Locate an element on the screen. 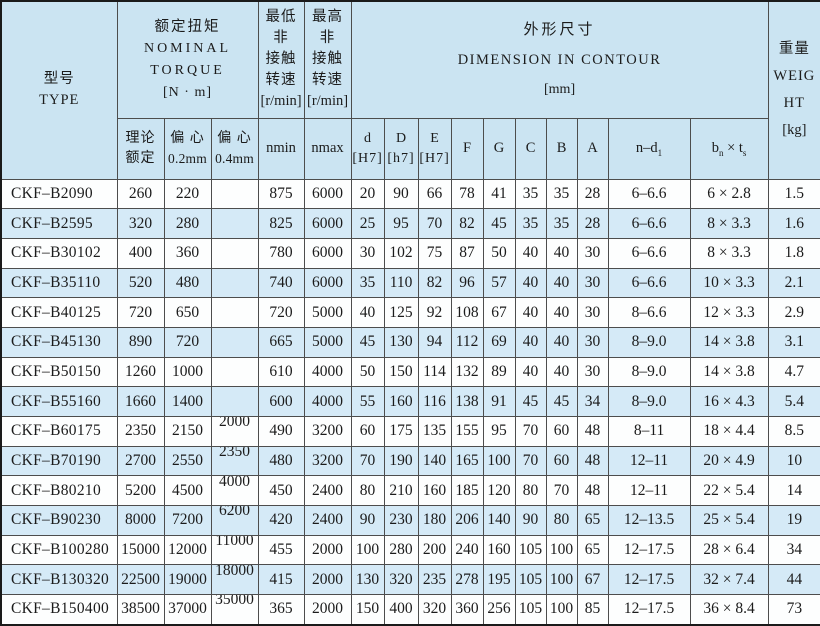 Image resolution: width=820 pixels, height=626 pixels. cell-torque_theory: 15000 is located at coordinates (140, 550).